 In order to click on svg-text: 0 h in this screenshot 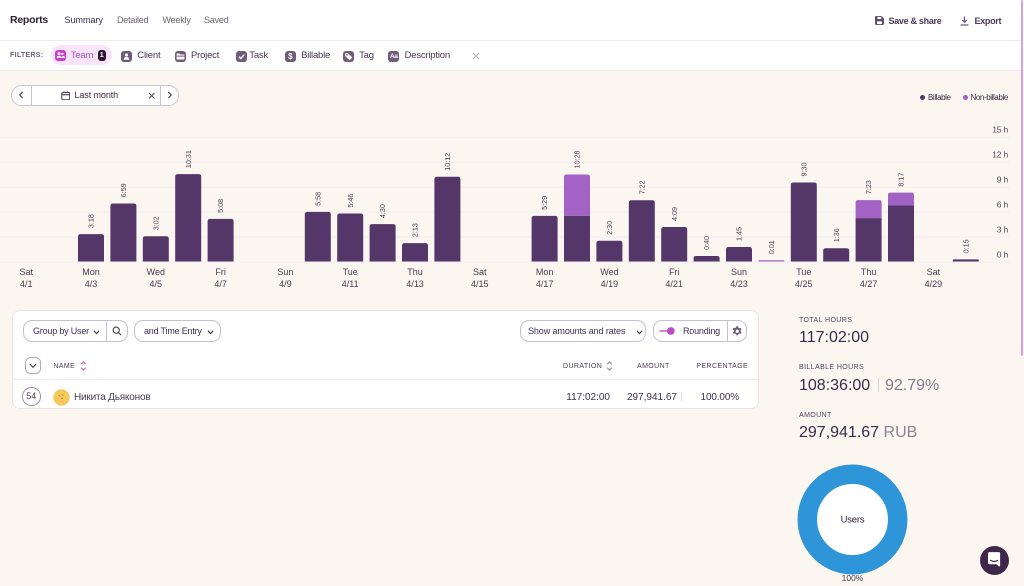, I will do `click(1003, 254)`.